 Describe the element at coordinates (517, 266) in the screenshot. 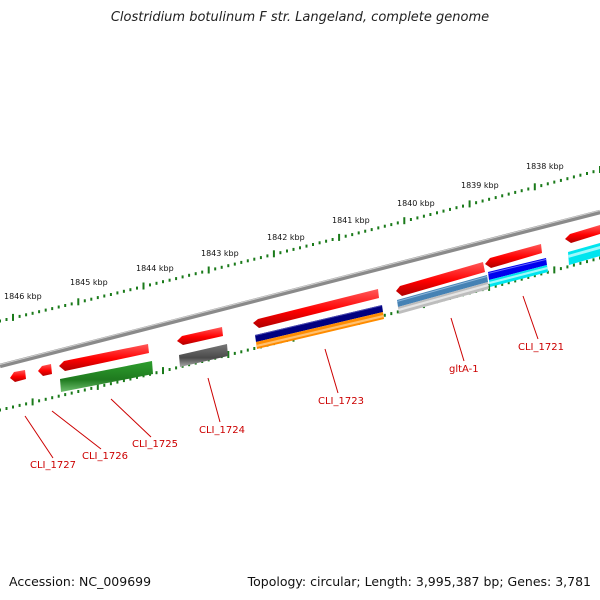

I see `cds-bar-blue-hl` at that location.